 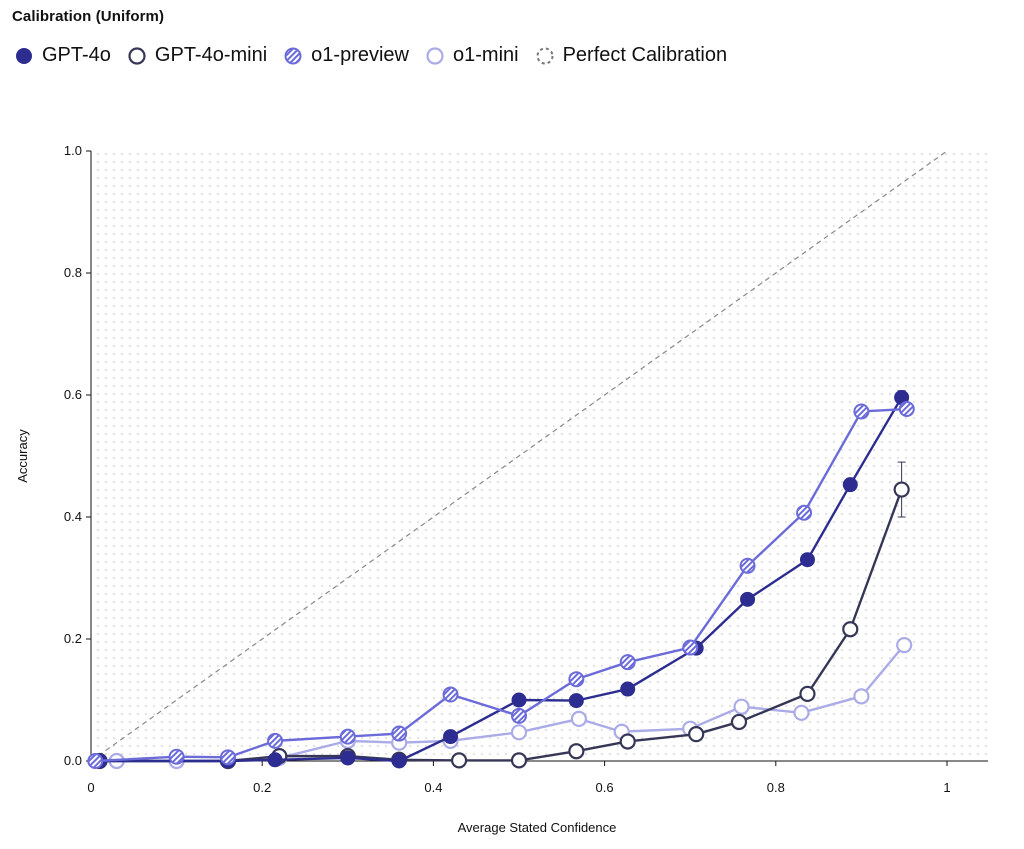 What do you see at coordinates (22, 456) in the screenshot?
I see `y-axis-title: Accuracy` at bounding box center [22, 456].